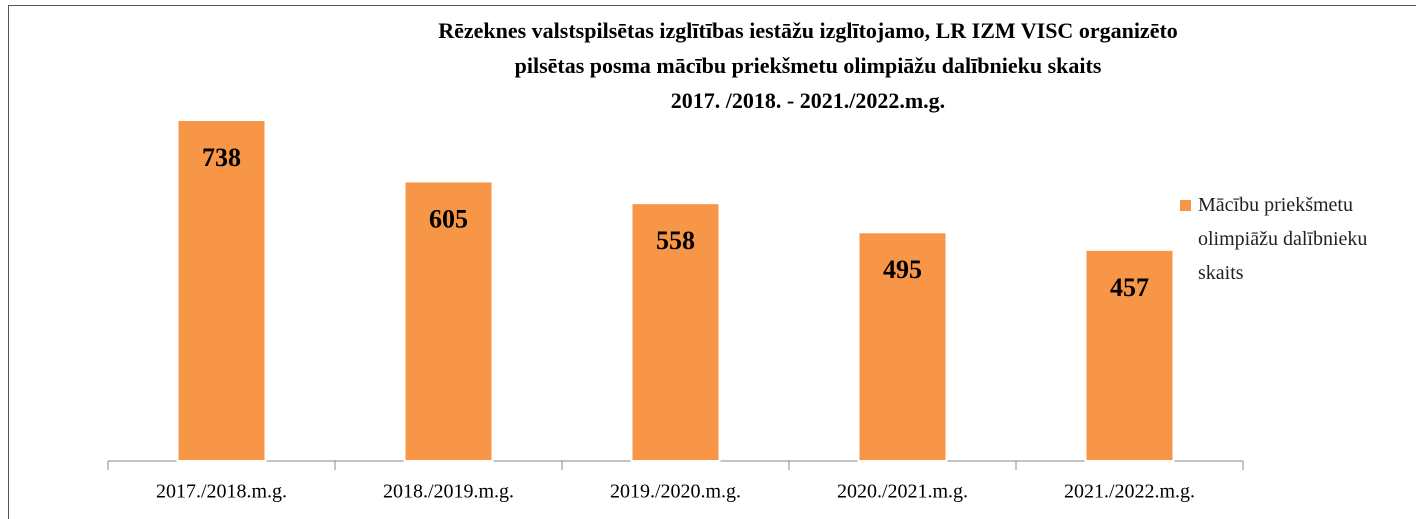 The width and height of the screenshot is (1416, 519). What do you see at coordinates (902, 492) in the screenshot?
I see `x-tick-label: 2020./2021.m.g.` at bounding box center [902, 492].